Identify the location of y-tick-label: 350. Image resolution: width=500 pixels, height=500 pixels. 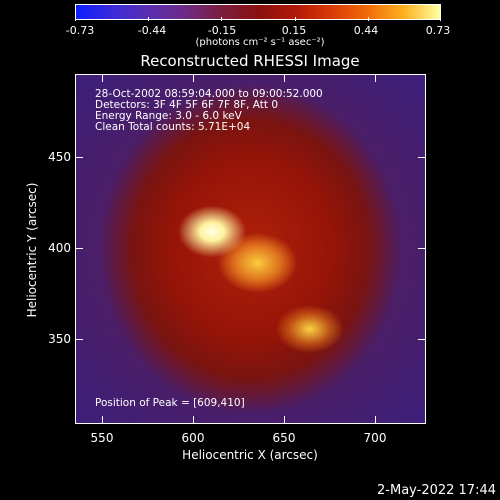
(59, 339).